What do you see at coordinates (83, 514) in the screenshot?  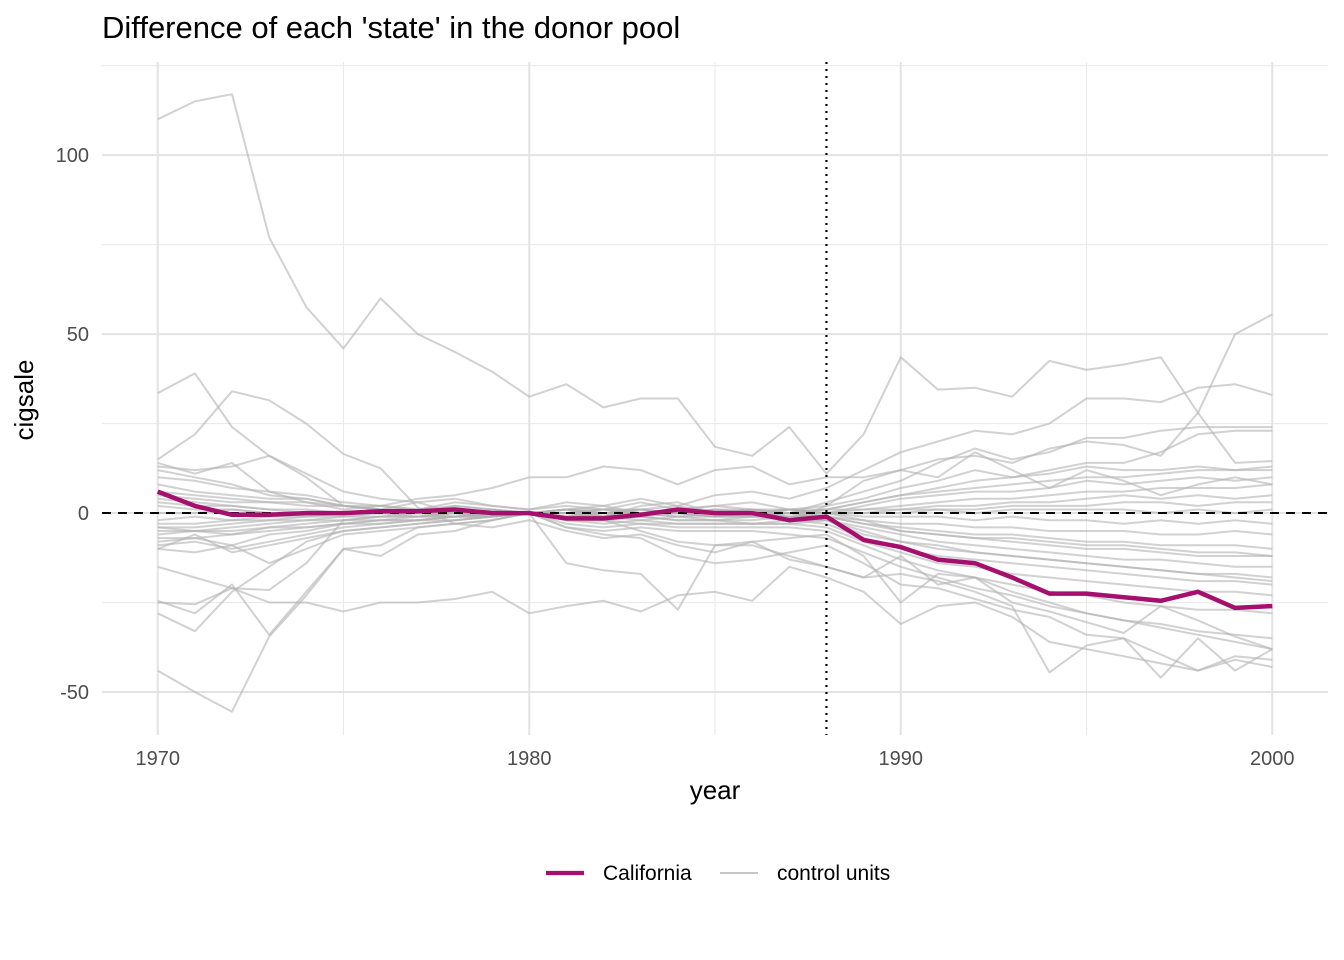 I see `y-tick-label: 0` at bounding box center [83, 514].